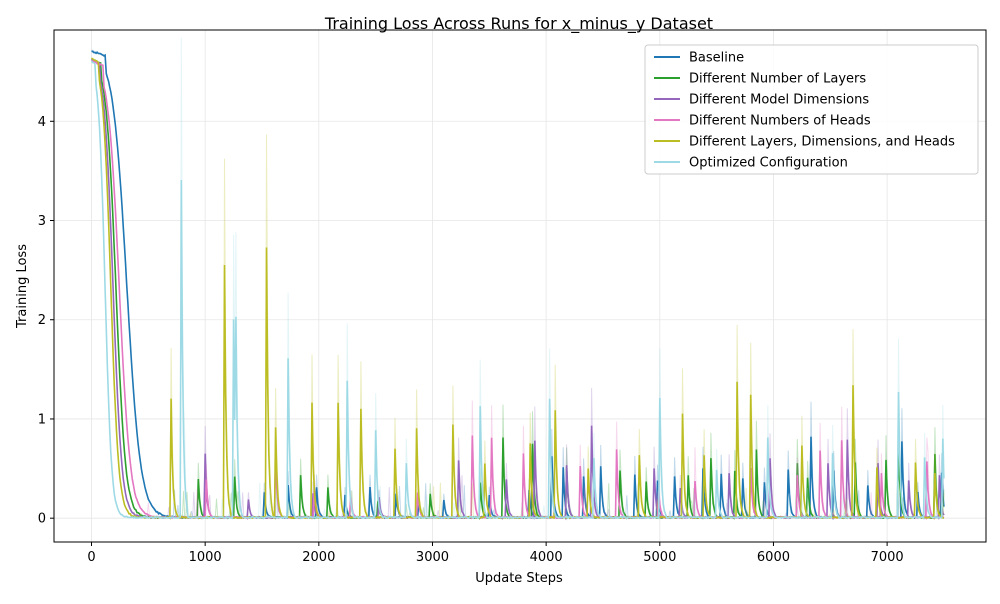  Describe the element at coordinates (773, 557) in the screenshot. I see `x-tick-label: 6000` at that location.